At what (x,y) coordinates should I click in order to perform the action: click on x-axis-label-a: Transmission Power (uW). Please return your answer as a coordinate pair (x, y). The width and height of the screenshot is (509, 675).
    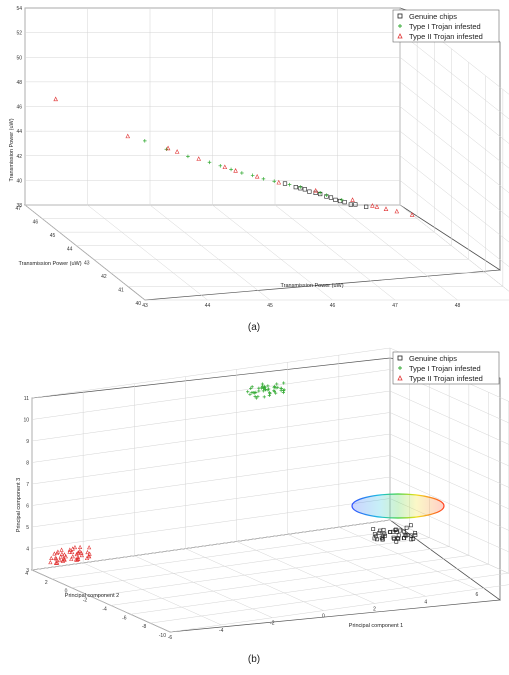
    Looking at the image, I should click on (311, 286).